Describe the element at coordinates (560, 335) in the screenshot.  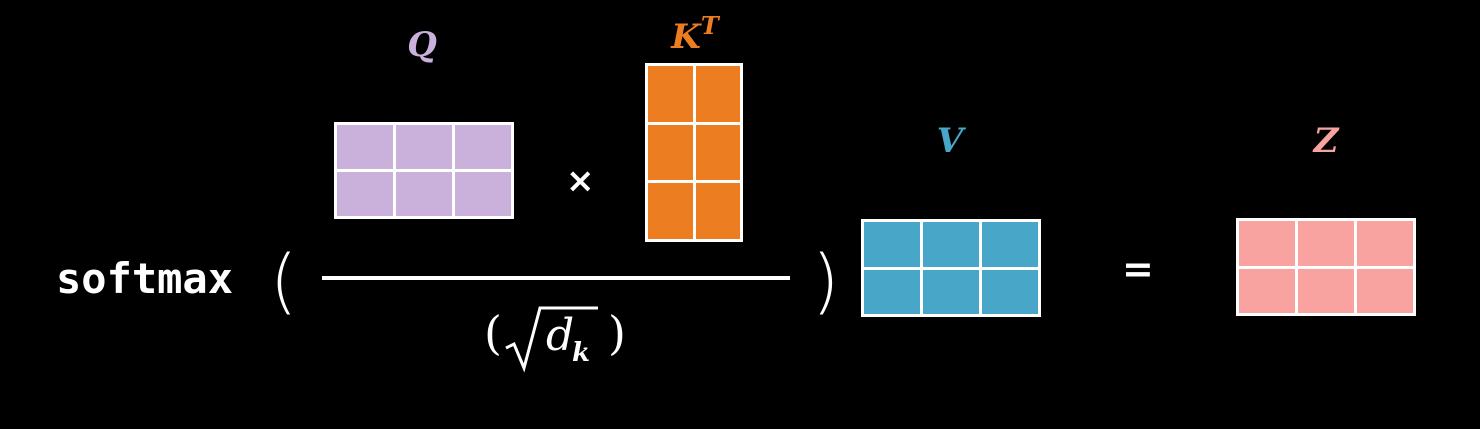
I see `denominator-d: d` at that location.